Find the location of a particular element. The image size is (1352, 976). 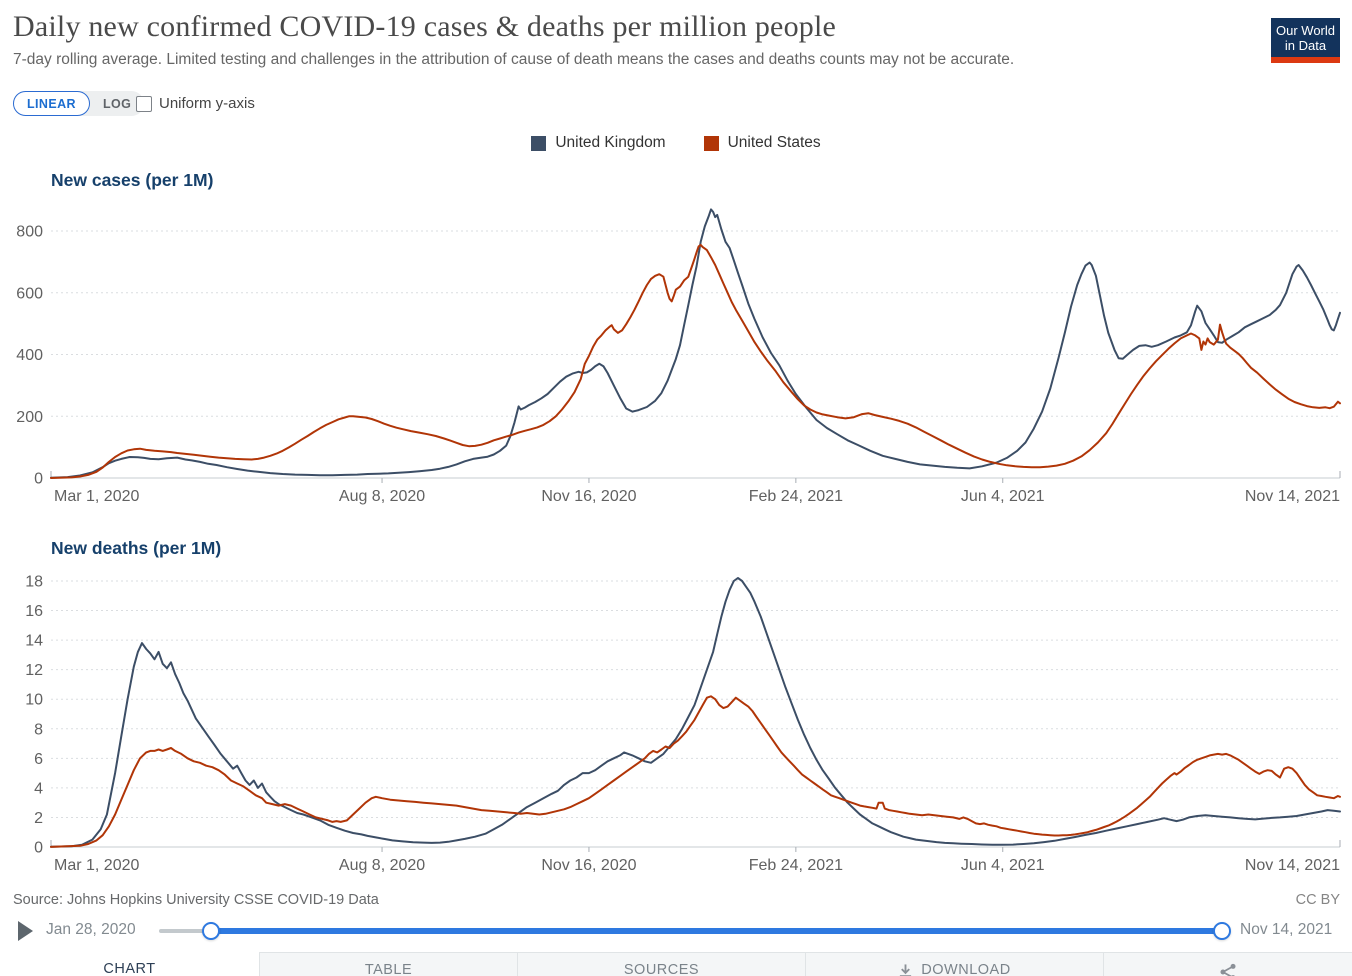

legend-item-united-states: United States is located at coordinates (762, 143).